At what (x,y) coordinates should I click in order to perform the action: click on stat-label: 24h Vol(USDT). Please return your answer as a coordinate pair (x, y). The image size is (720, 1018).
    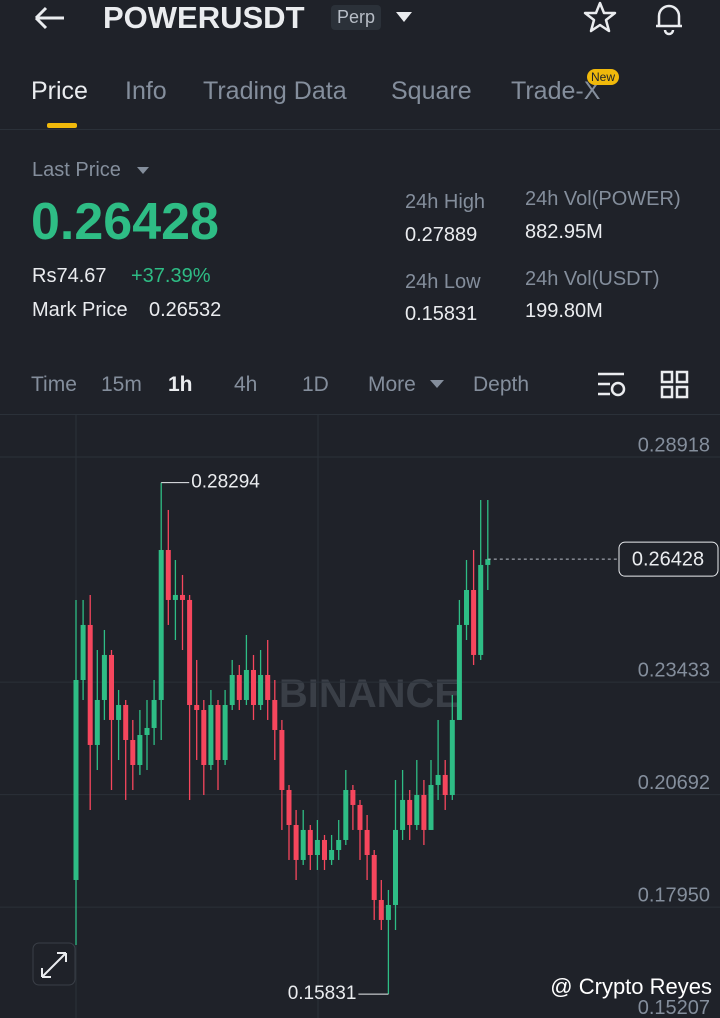
    Looking at the image, I should click on (592, 279).